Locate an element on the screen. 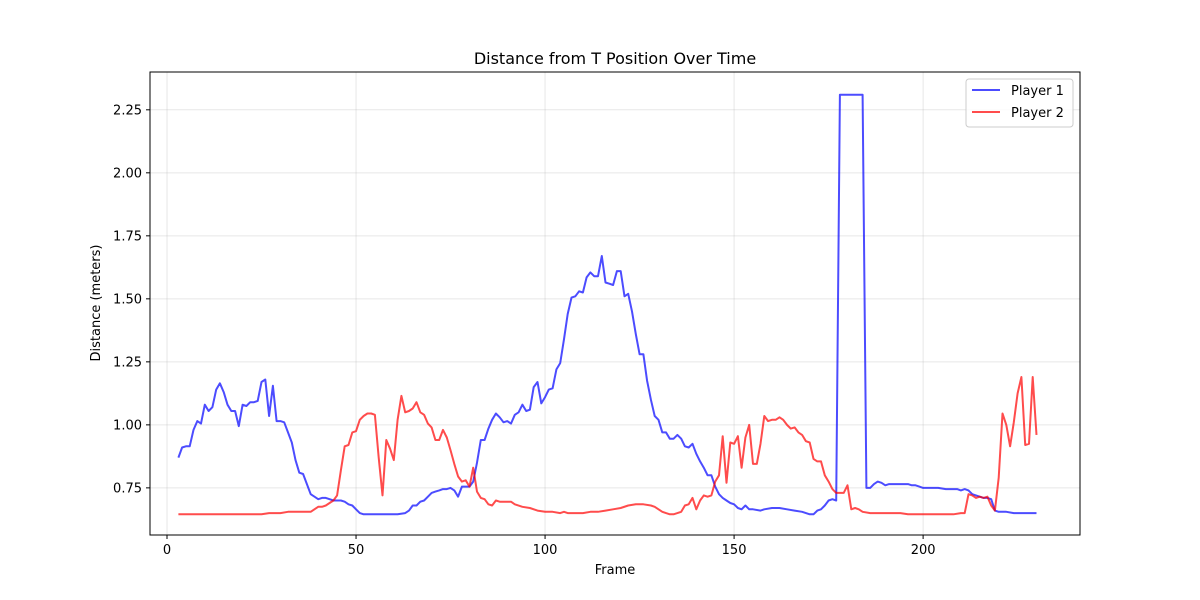  x-axis-label: Frame is located at coordinates (615, 570).